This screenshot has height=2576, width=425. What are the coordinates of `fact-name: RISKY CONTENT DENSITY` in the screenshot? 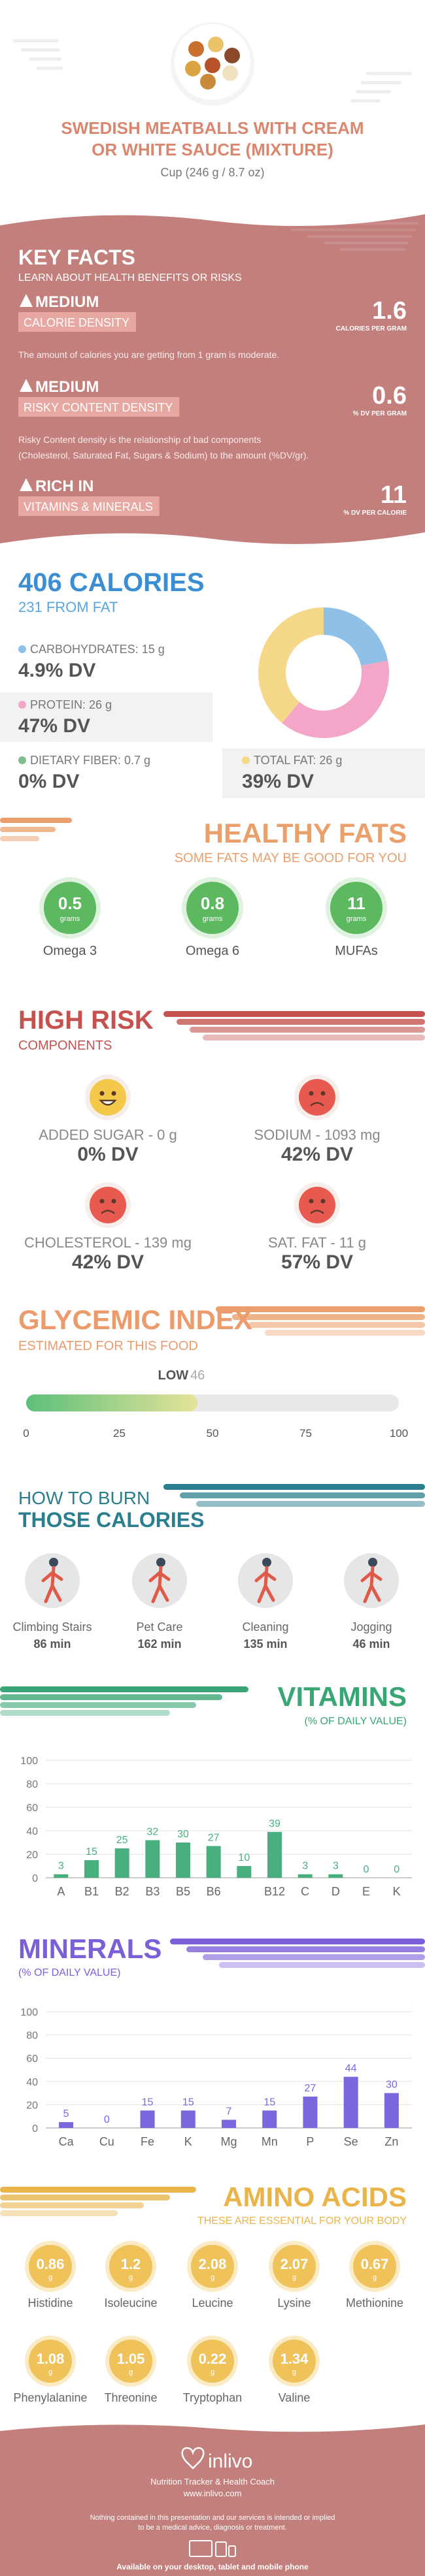 It's located at (98, 407).